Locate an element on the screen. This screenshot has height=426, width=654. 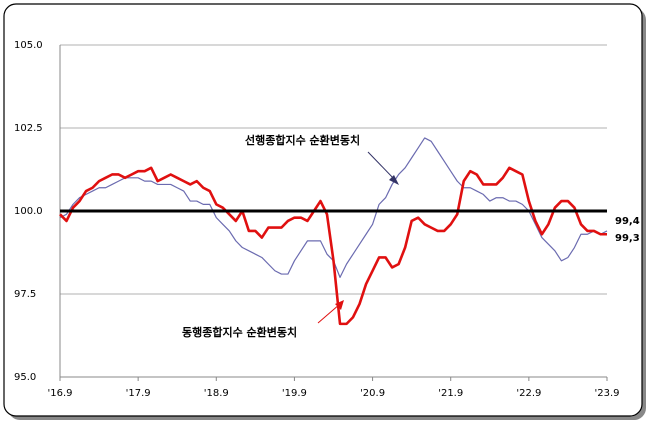
value-label: 99,3 is located at coordinates (627, 238).